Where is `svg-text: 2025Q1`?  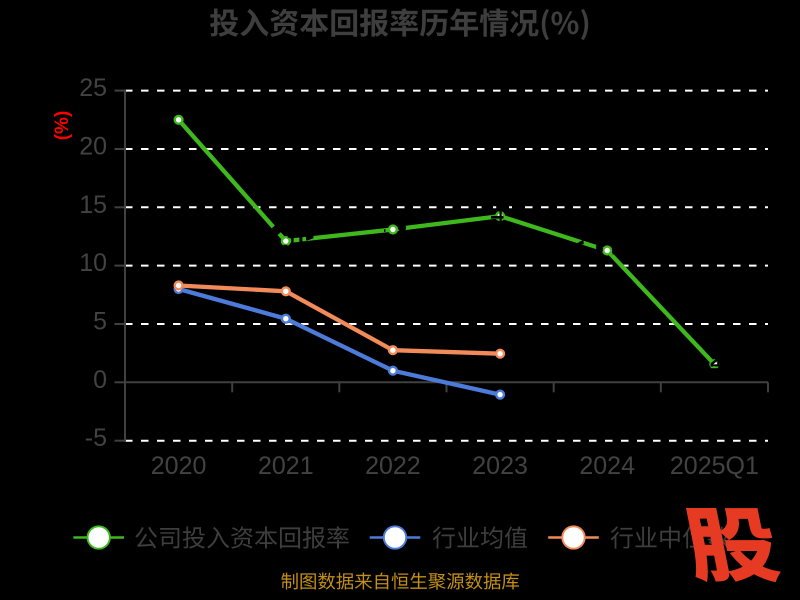 svg-text: 2025Q1 is located at coordinates (714, 466).